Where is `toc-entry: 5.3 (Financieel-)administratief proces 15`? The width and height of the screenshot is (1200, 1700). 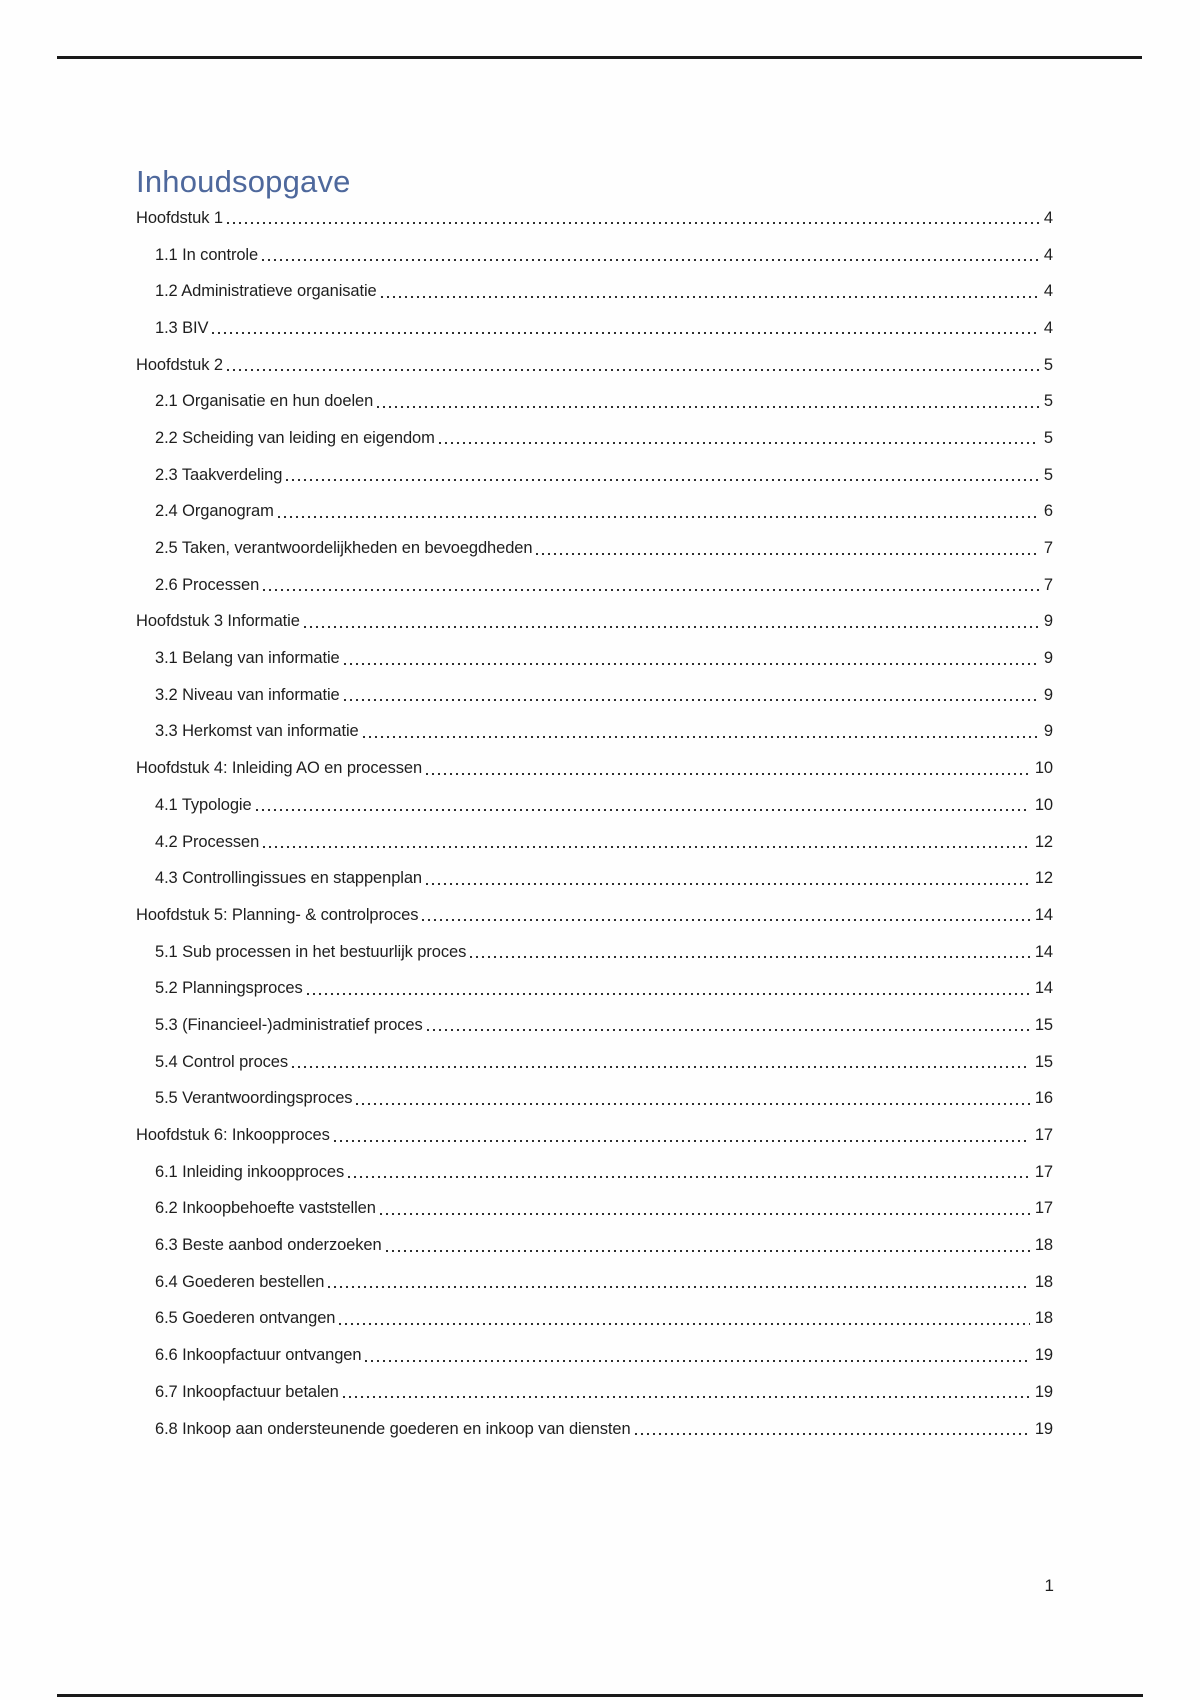 toc-entry: 5.3 (Financieel-)administratief proces 15 is located at coordinates (594, 1025).